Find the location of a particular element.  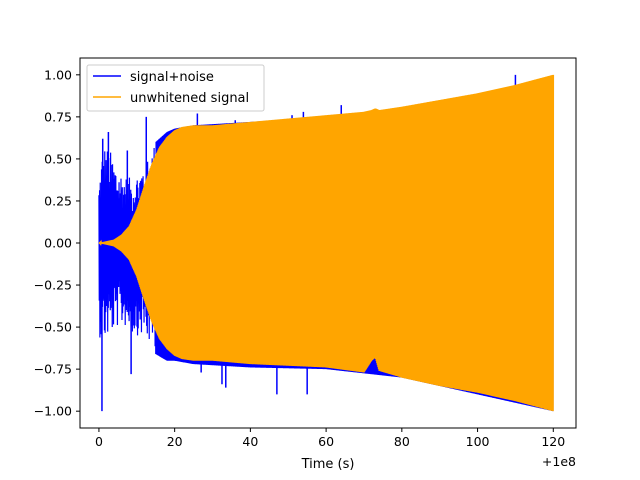

x-tick-label: 100 is located at coordinates (478, 441).